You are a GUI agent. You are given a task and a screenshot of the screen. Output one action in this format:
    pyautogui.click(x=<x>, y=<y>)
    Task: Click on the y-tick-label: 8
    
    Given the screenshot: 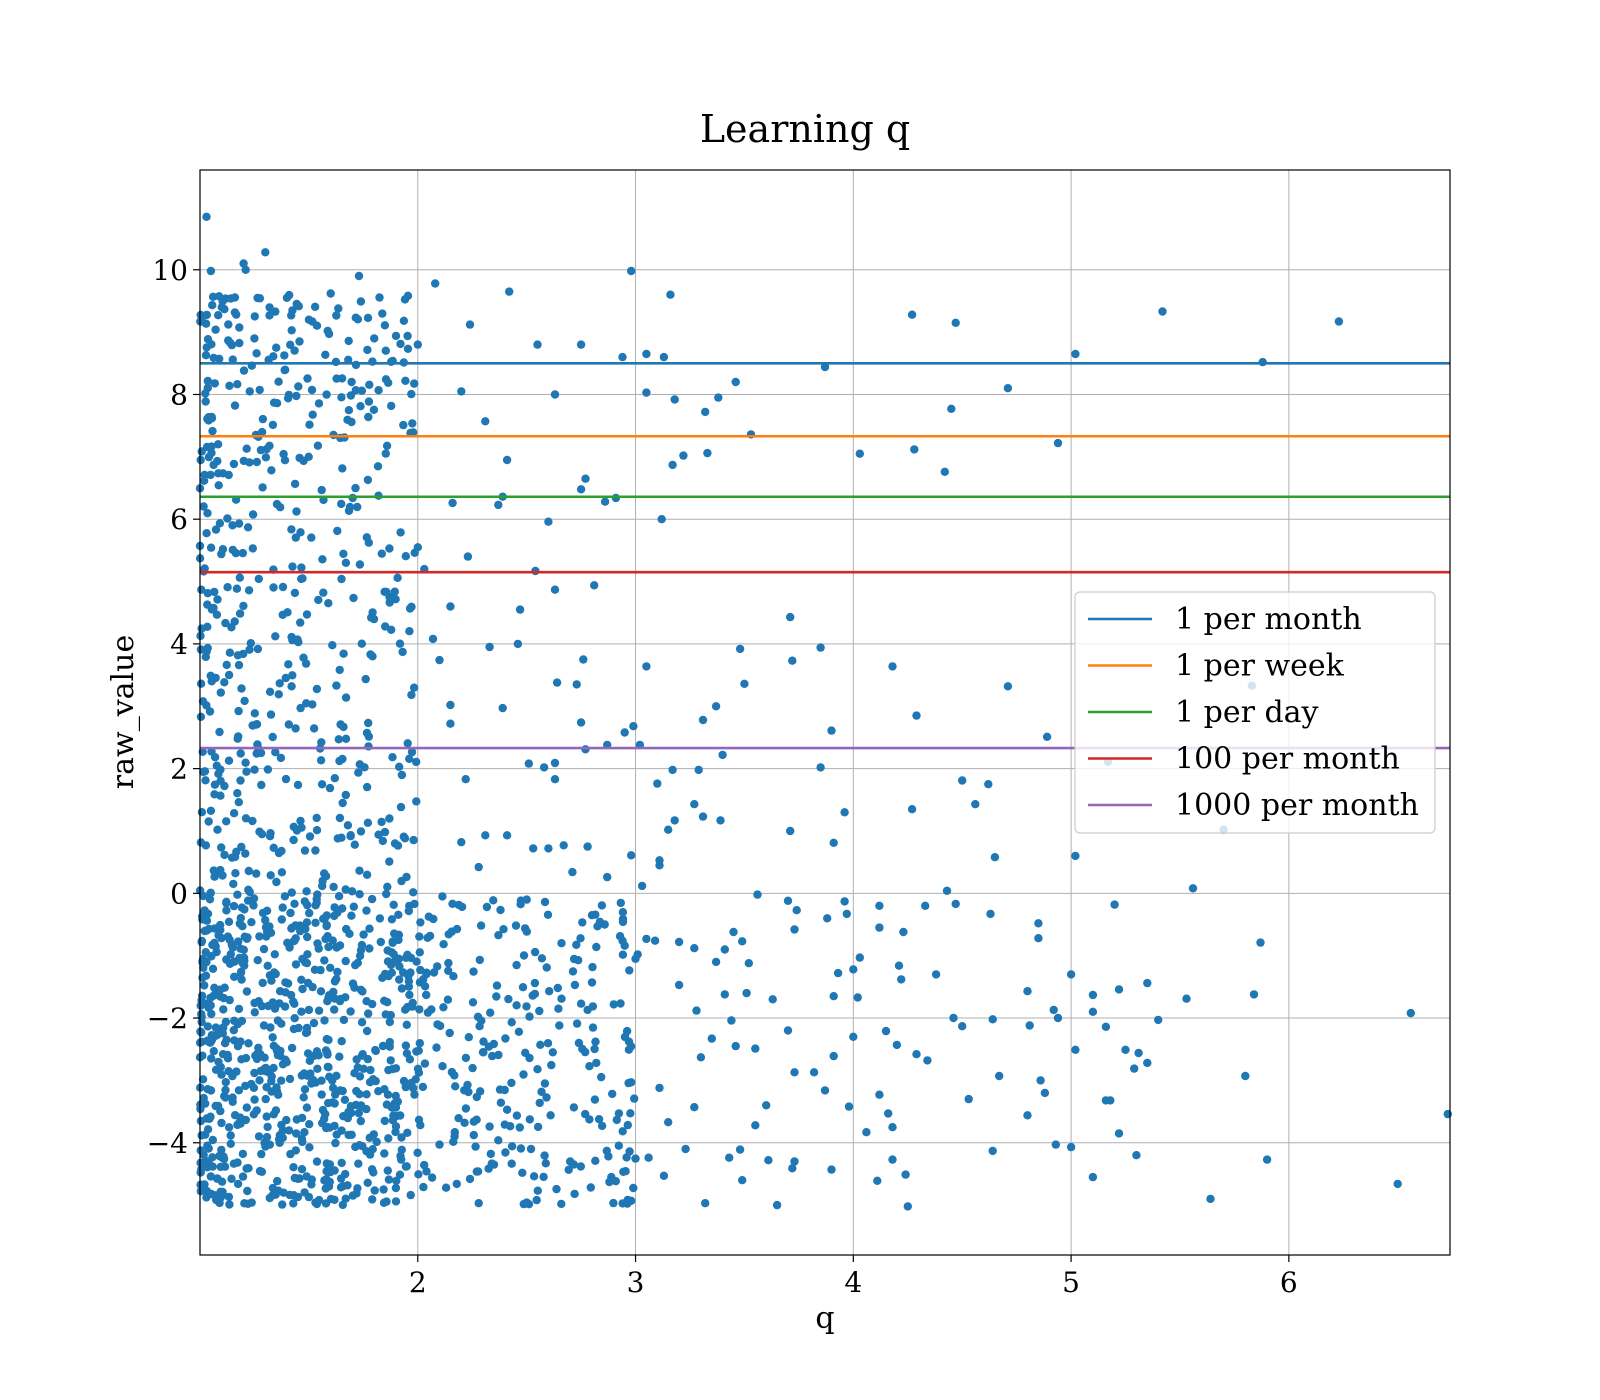 What is the action you would take?
    pyautogui.click(x=179, y=394)
    